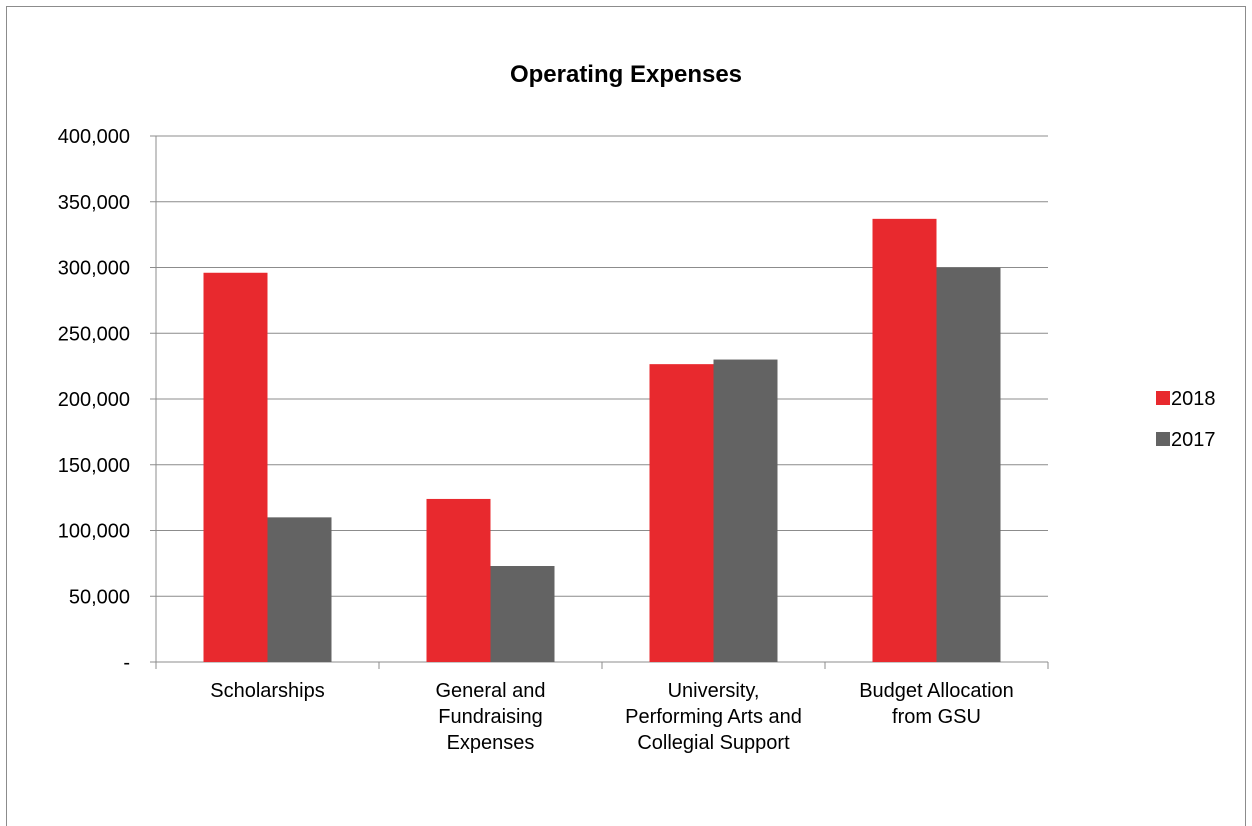 The width and height of the screenshot is (1252, 826). I want to click on x-category-label-line: Performing Arts and, so click(713, 717).